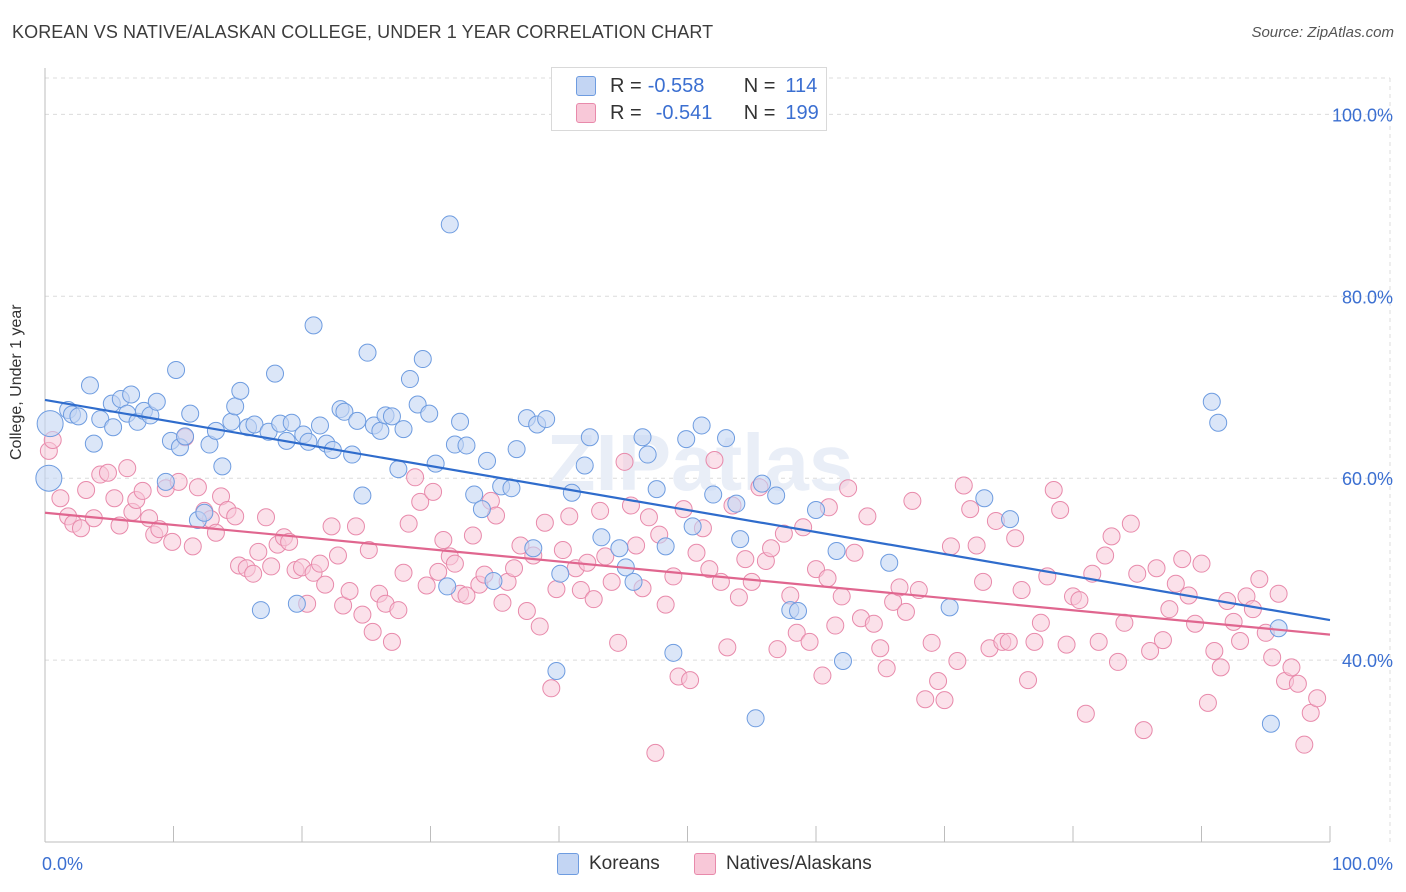  Describe the element at coordinates (608, 864) in the screenshot. I see `bottom-legend-koreans: Koreans` at that location.